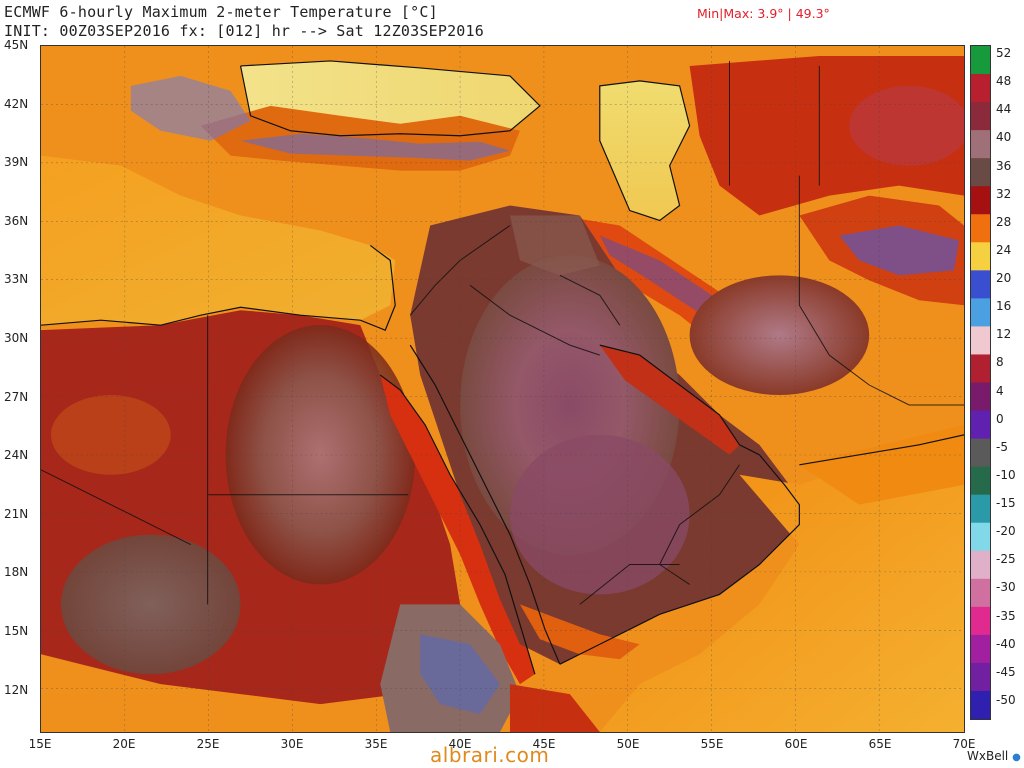 The height and width of the screenshot is (768, 1024). What do you see at coordinates (16, 631) in the screenshot?
I see `lat-label: 15N` at bounding box center [16, 631].